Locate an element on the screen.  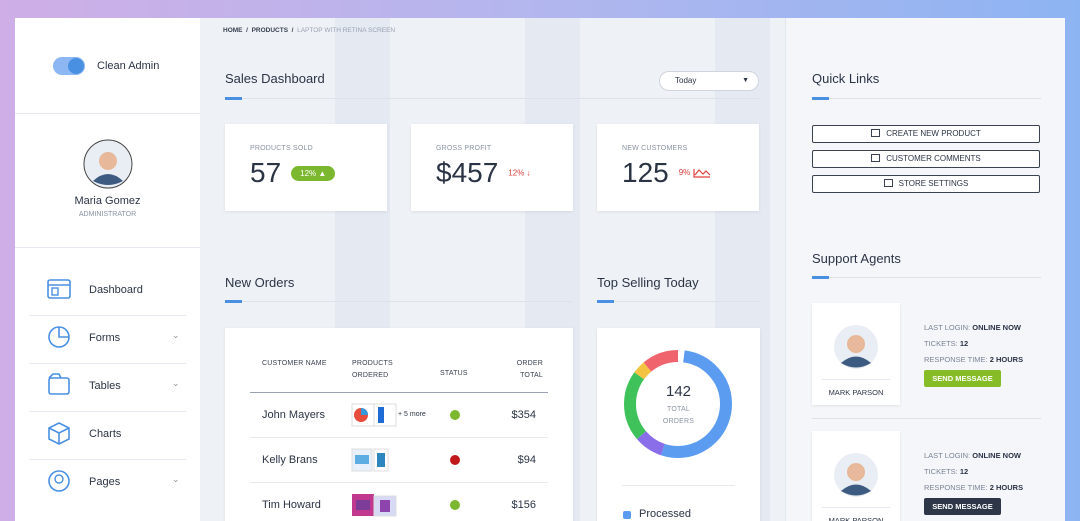
column-header: STATUS is located at coordinates (454, 373).